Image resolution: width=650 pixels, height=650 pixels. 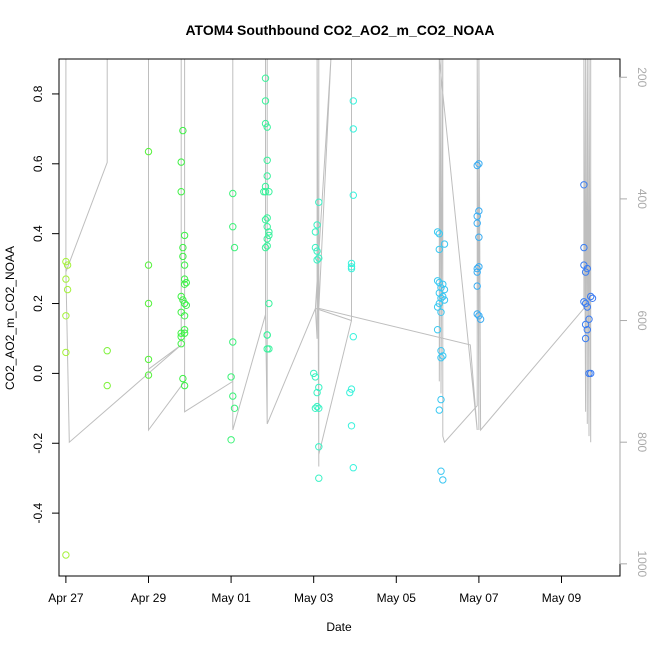 I want to click on y-tick-label: 0.2, so click(x=38, y=303).